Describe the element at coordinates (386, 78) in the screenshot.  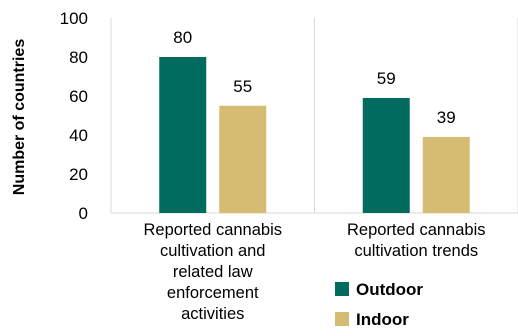
I see `data-label: 59` at that location.